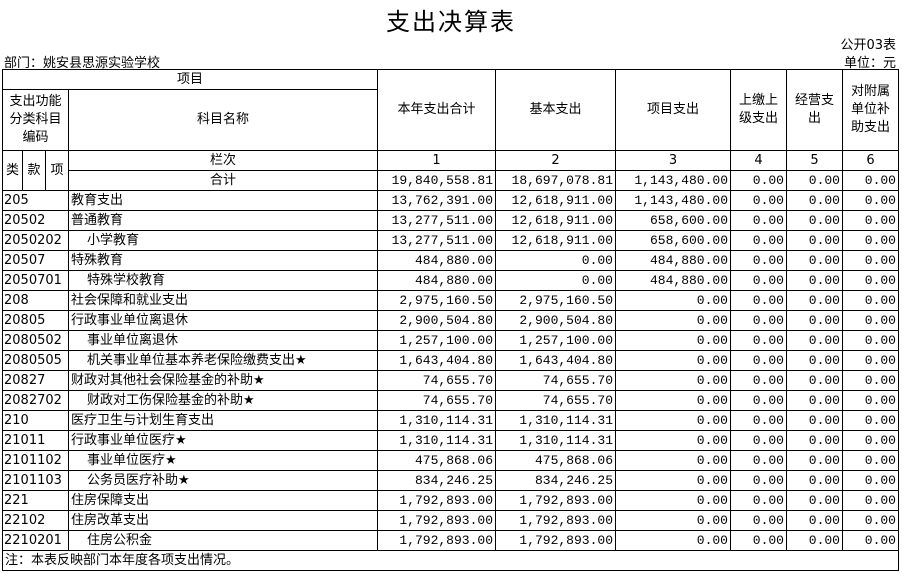 The height and width of the screenshot is (573, 902). Describe the element at coordinates (451, 22) in the screenshot. I see `page-title: 支出决算表` at that location.